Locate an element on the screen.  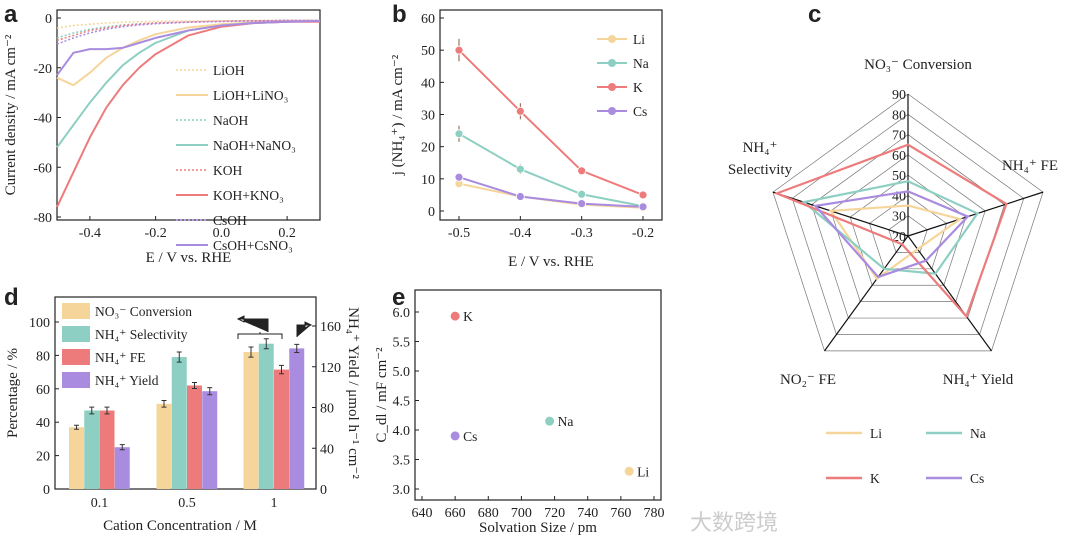
x-tick-label: 700 is located at coordinates (521, 513).